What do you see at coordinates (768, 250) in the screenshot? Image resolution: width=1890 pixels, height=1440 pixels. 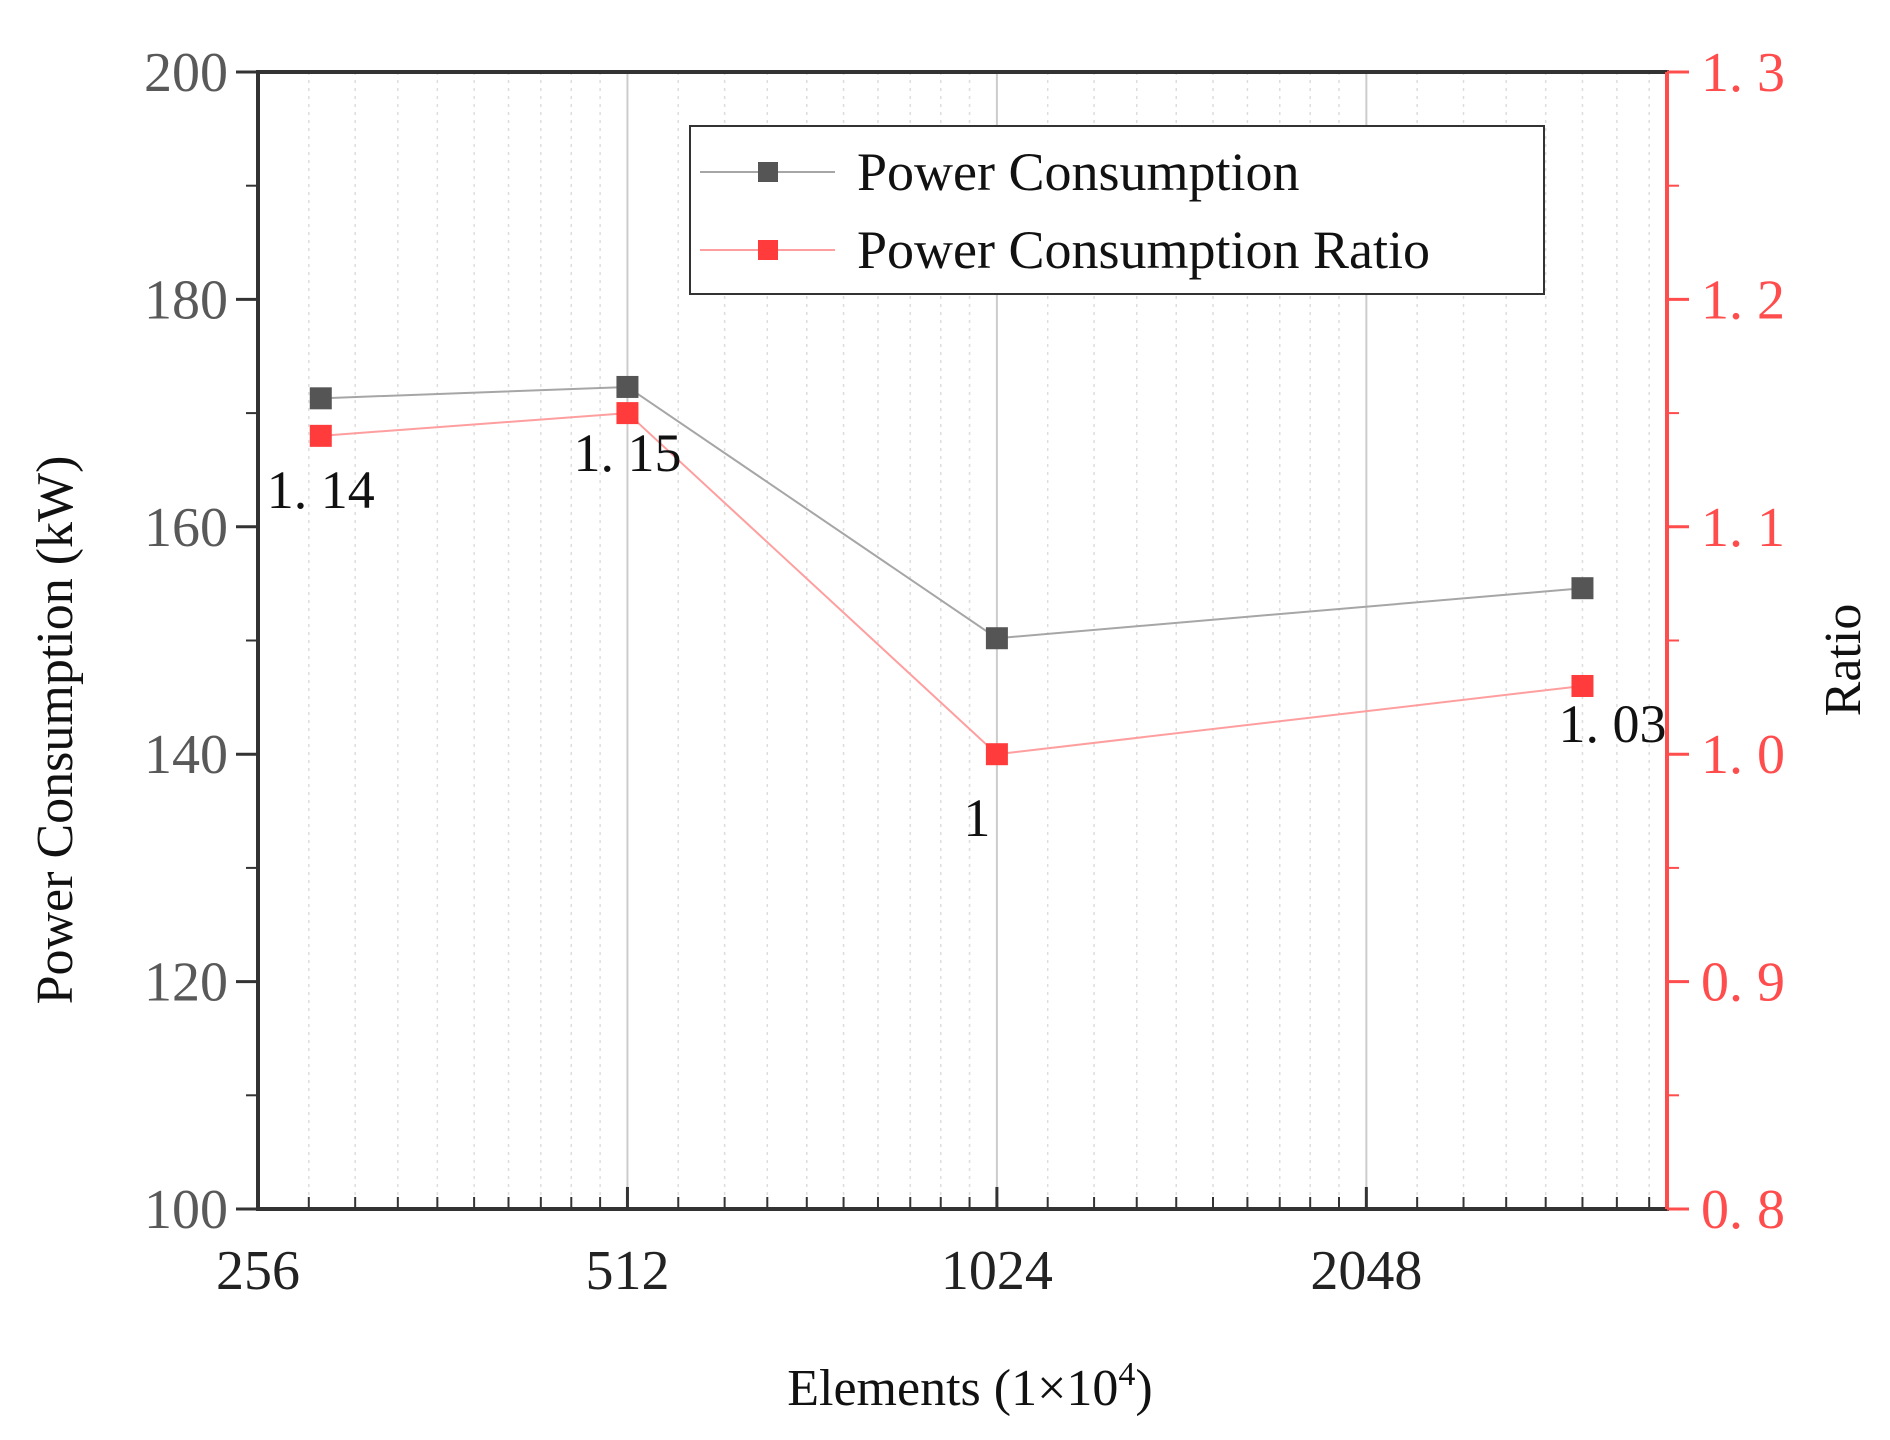 I see `legend-marker-power-consumption-ratio` at bounding box center [768, 250].